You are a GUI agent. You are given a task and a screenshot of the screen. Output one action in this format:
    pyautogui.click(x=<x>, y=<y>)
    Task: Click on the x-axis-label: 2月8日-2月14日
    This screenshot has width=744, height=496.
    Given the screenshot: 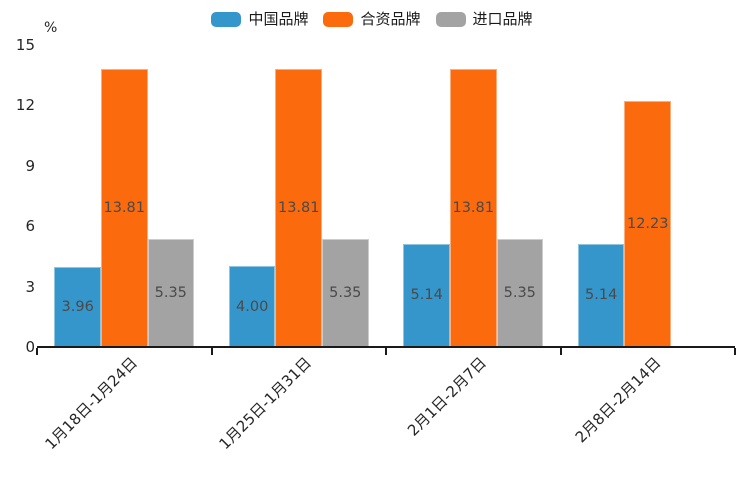 What is the action you would take?
    pyautogui.click(x=618, y=400)
    